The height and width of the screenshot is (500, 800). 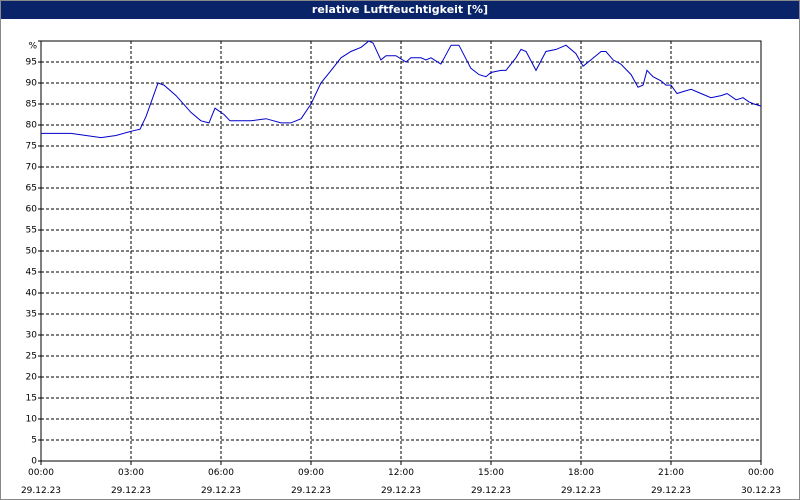 I want to click on y-tick-label: 65, so click(x=31, y=189).